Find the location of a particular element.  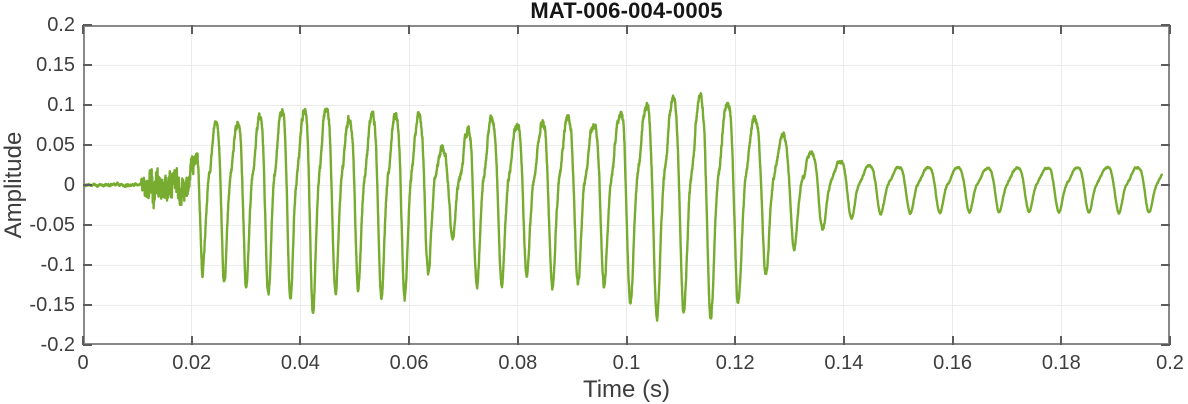

x-tick-label: 0.16 is located at coordinates (953, 363).